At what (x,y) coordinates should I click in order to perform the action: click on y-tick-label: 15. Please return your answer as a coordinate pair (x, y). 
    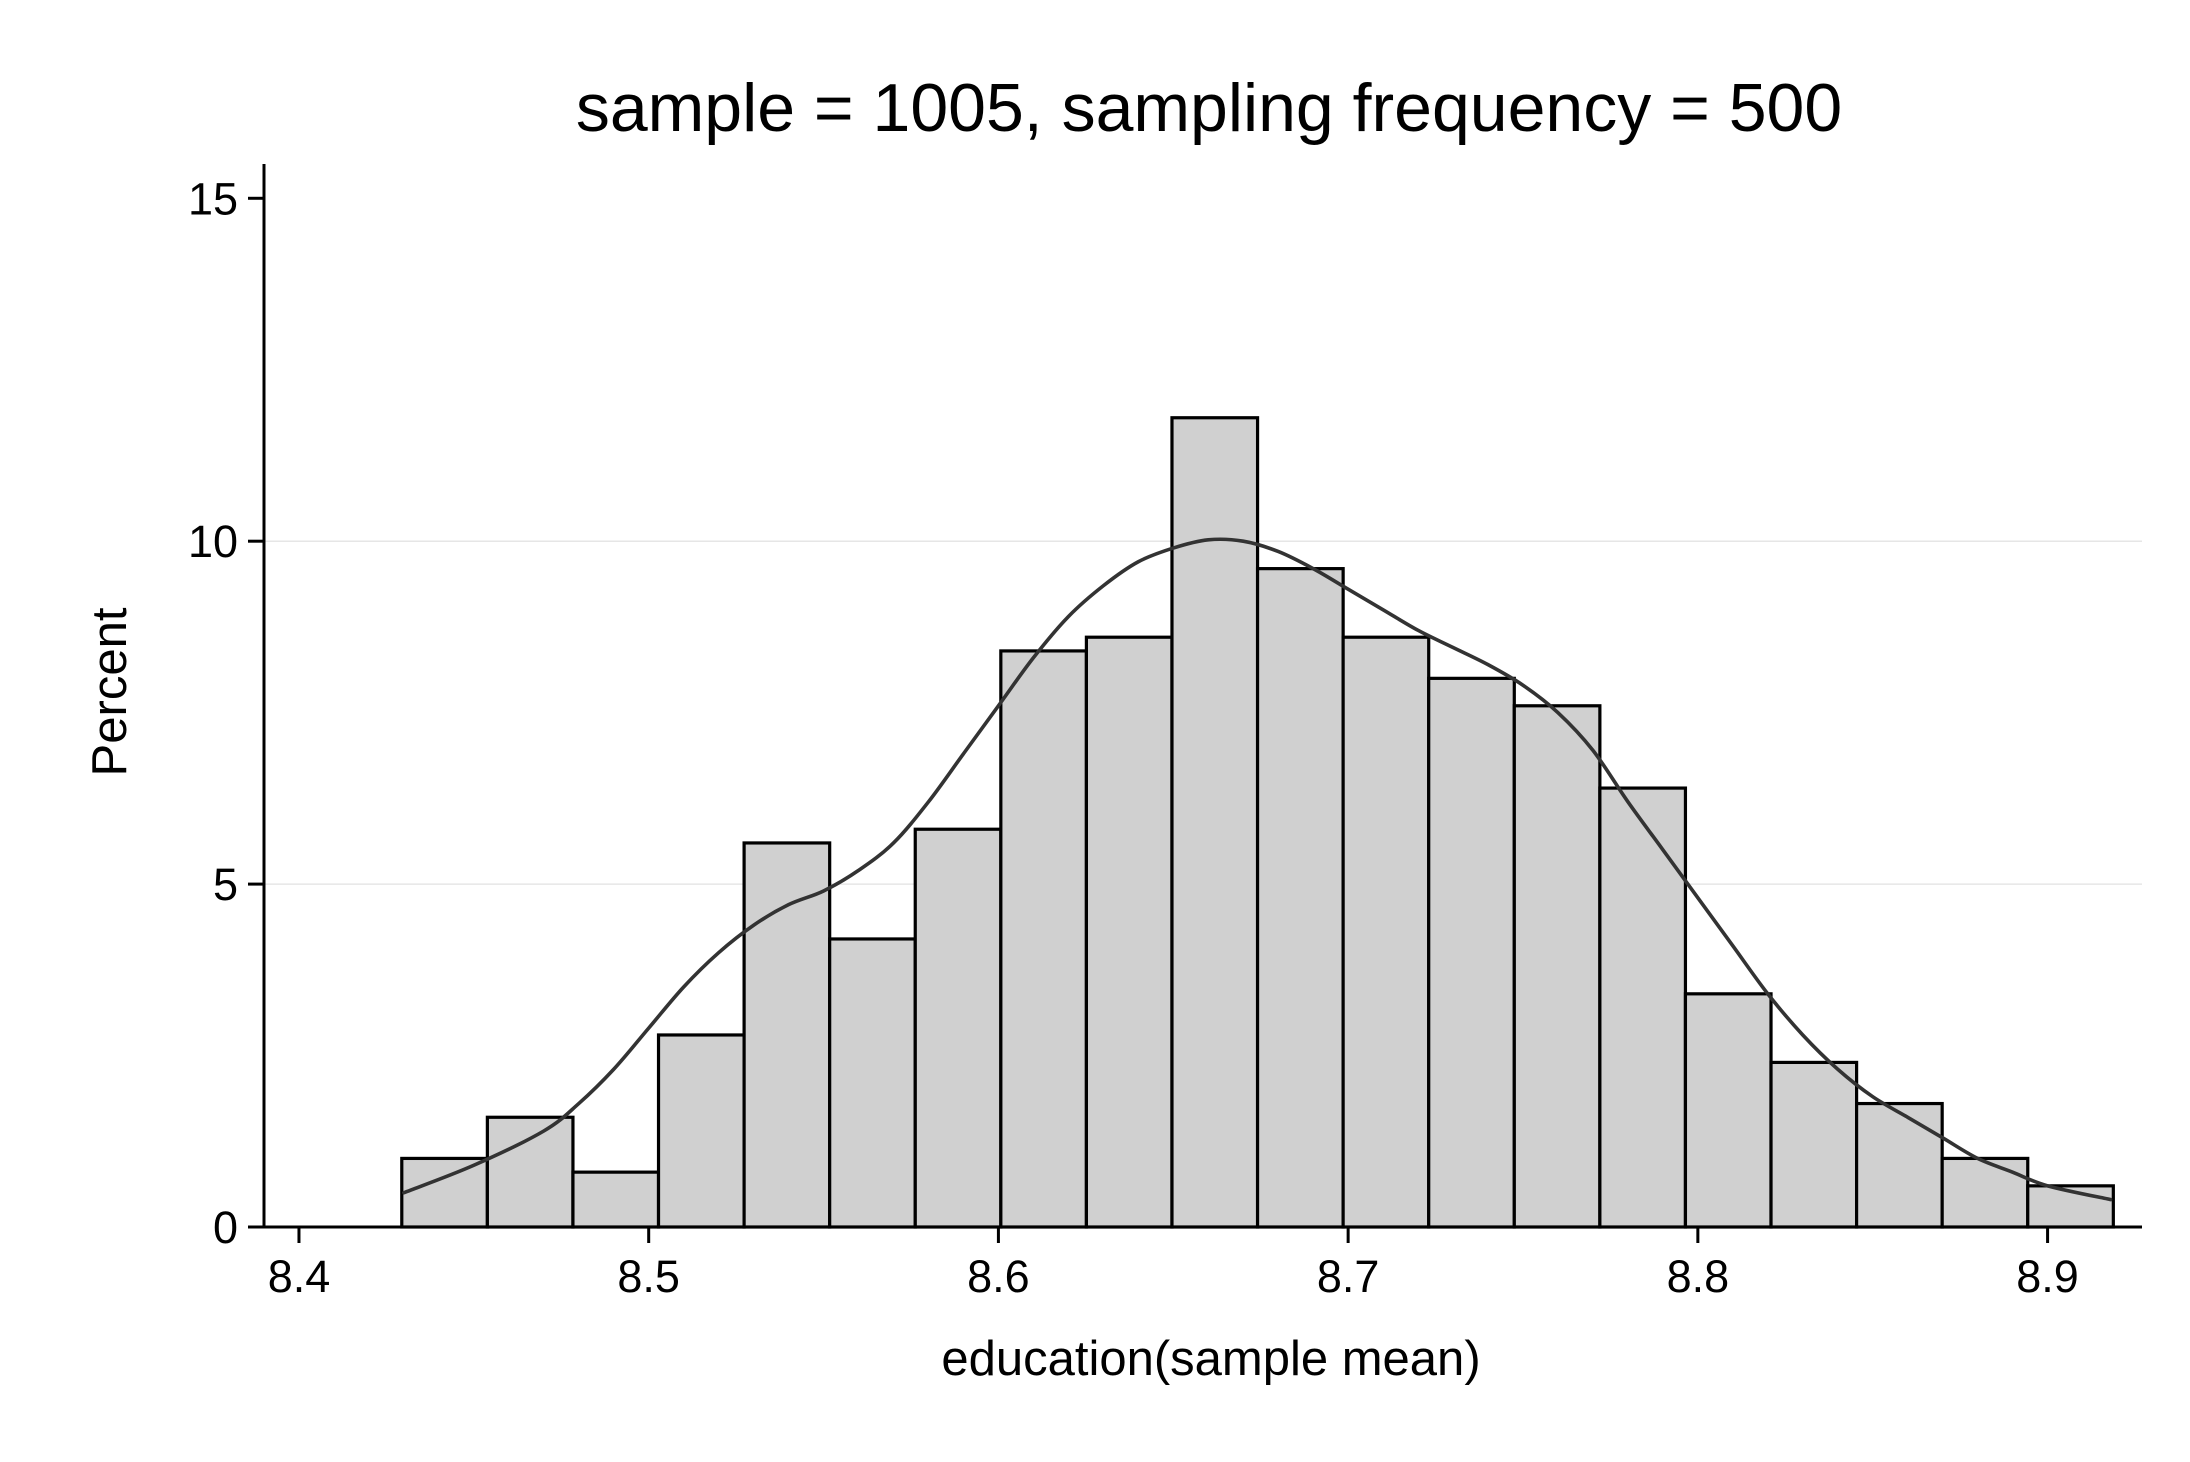
    Looking at the image, I should click on (213, 198).